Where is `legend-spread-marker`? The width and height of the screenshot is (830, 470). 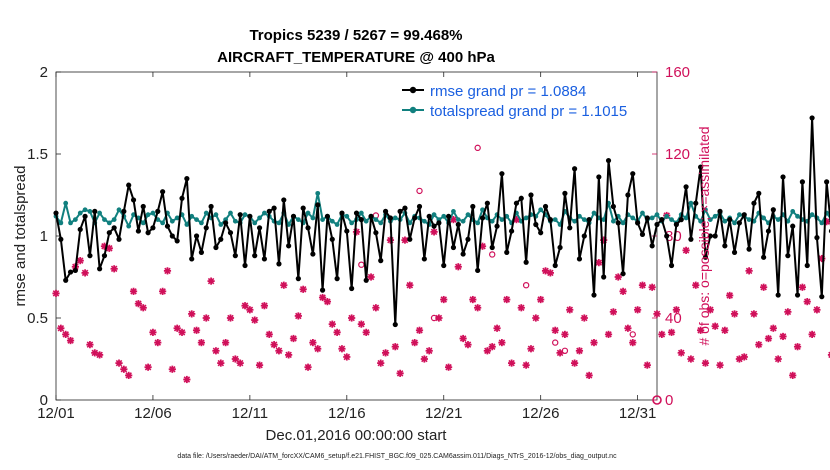
legend-spread-marker is located at coordinates (413, 110).